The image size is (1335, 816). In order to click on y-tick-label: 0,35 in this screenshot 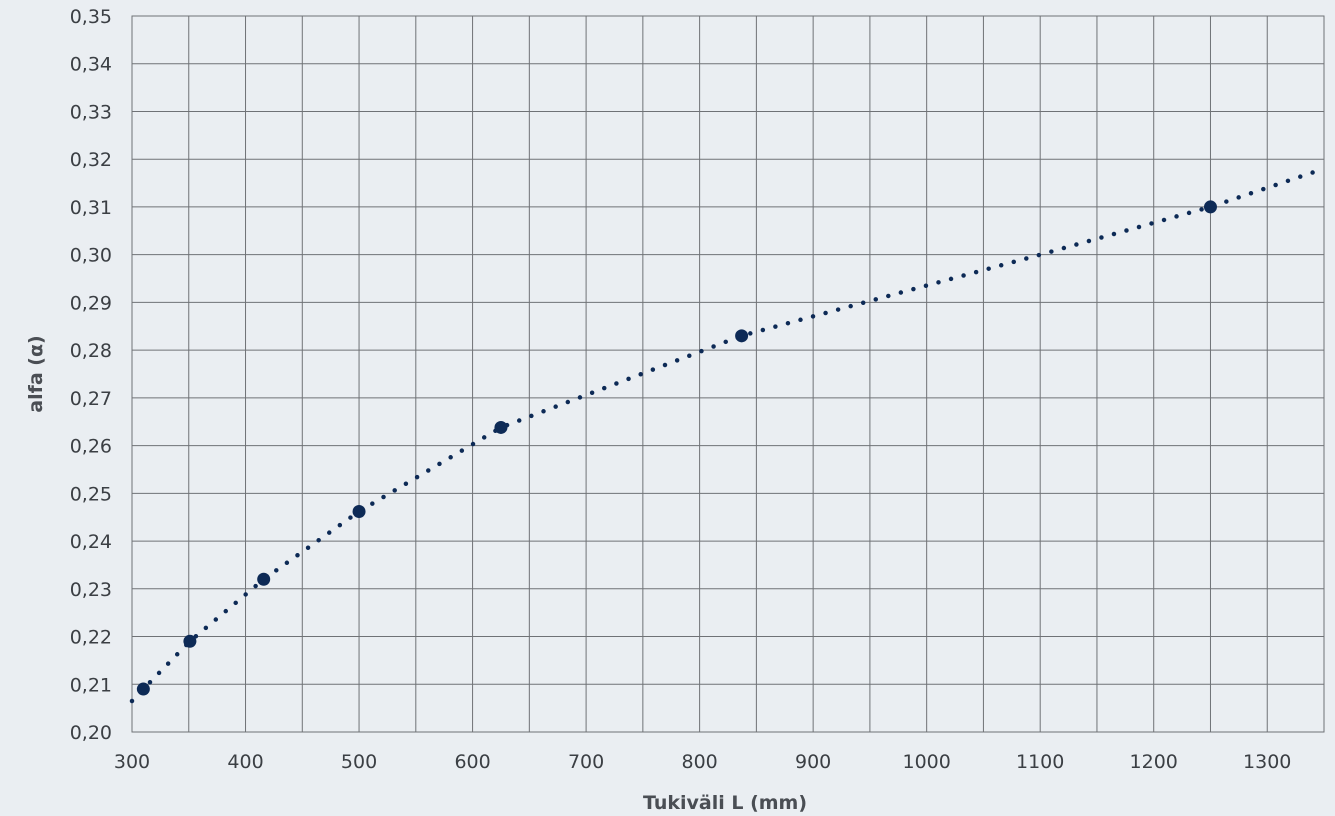, I will do `click(91, 17)`.